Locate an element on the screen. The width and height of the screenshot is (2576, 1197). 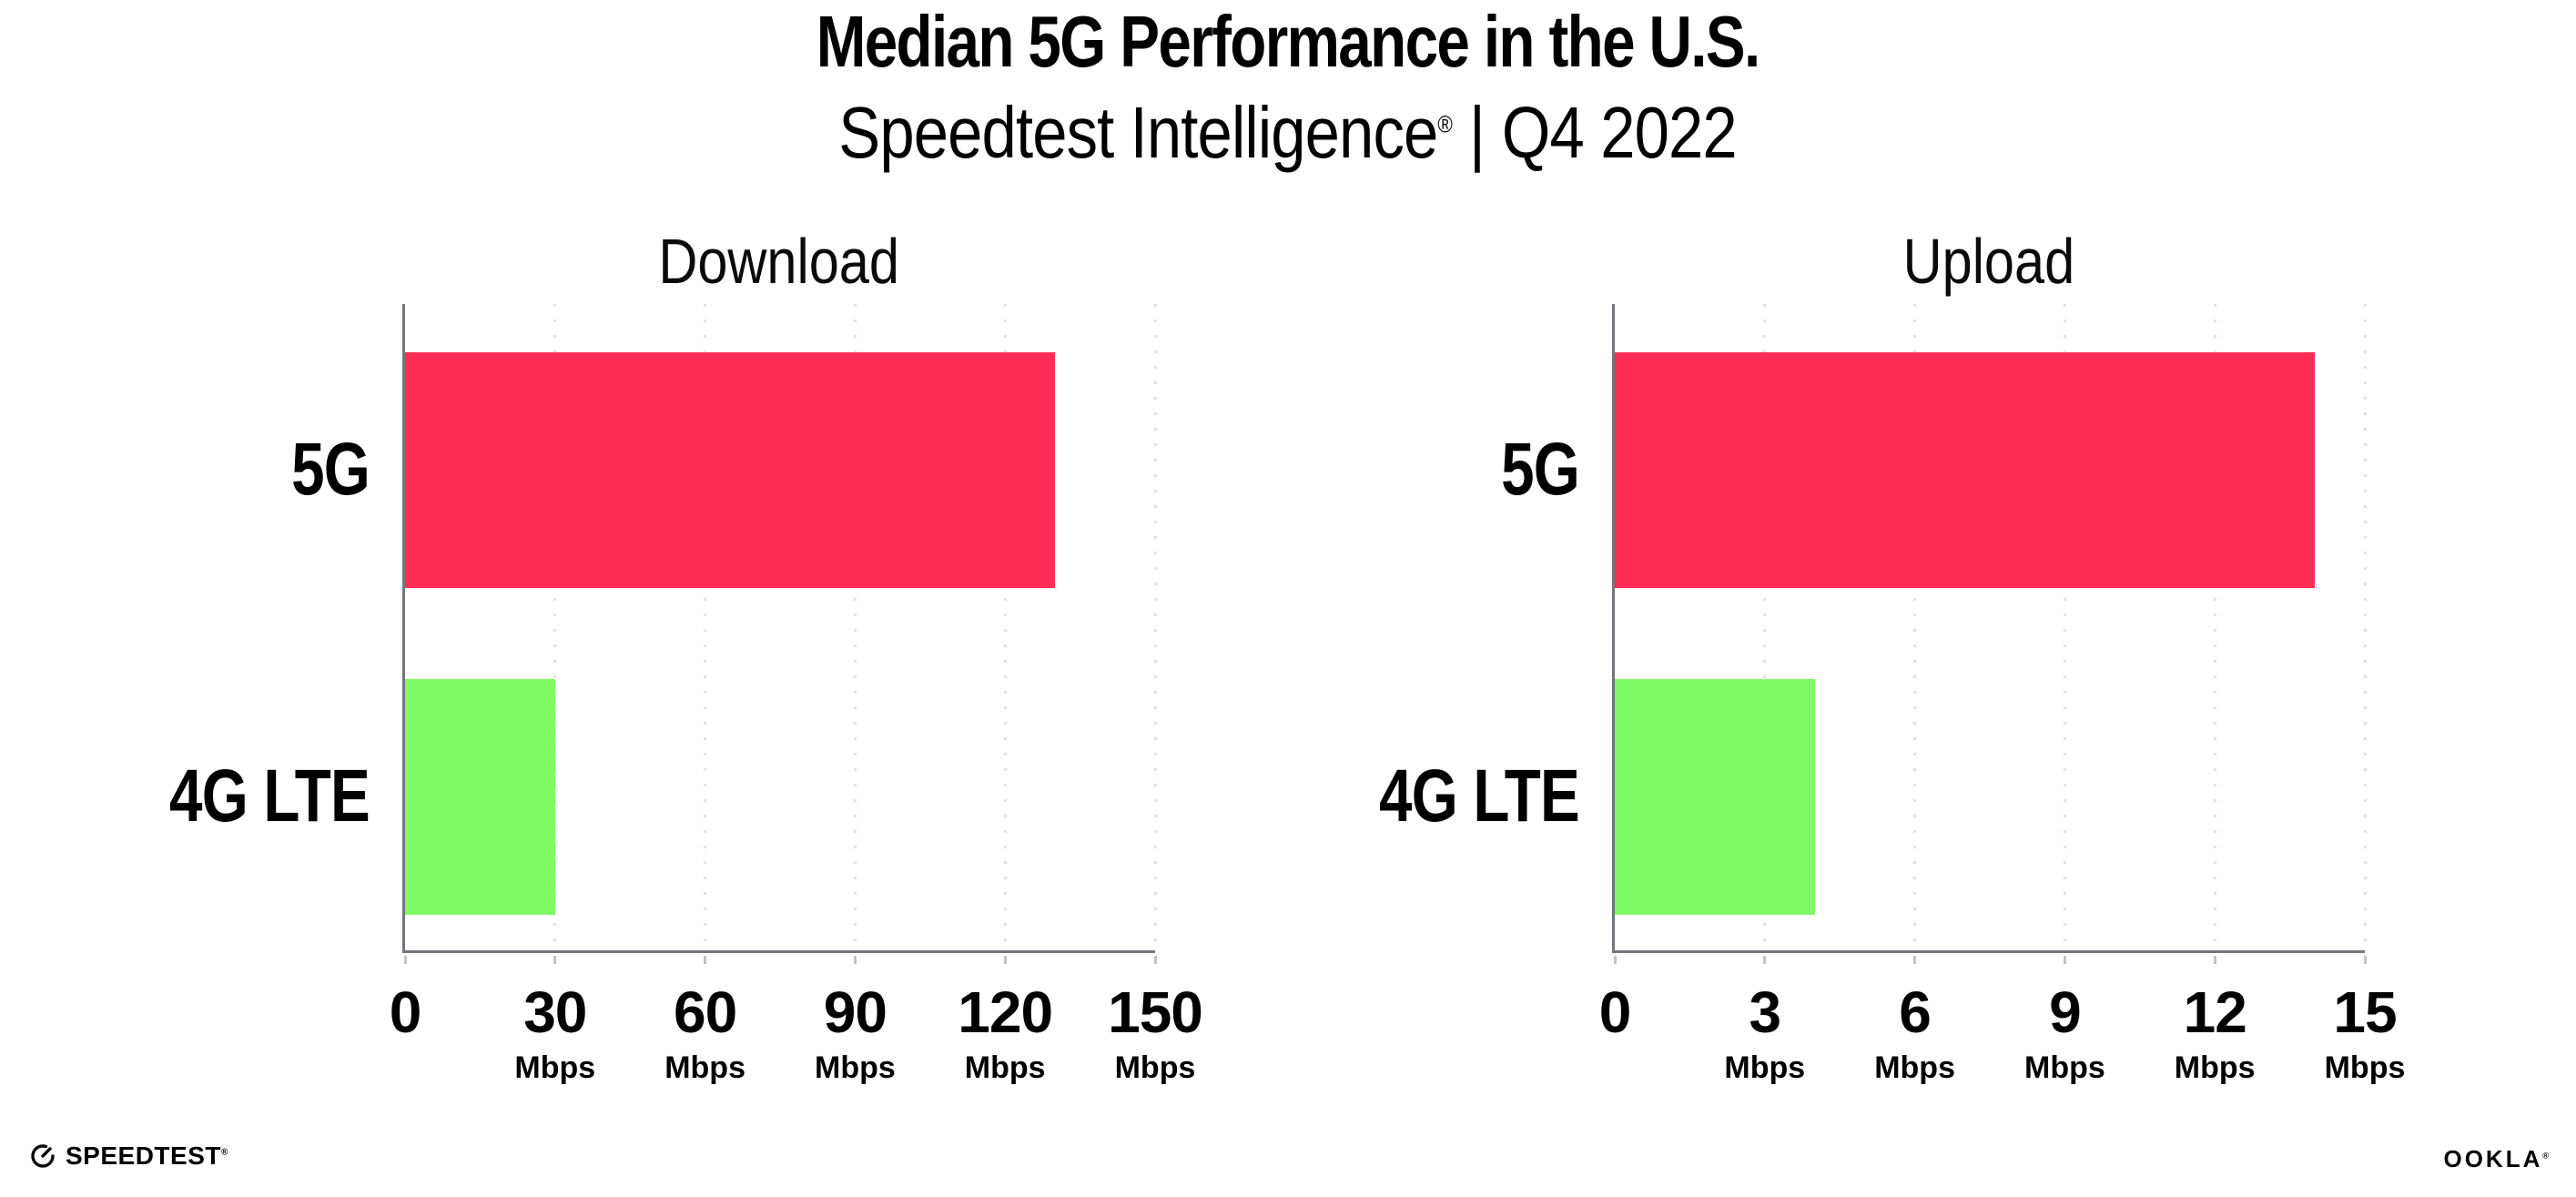
speedtest-logo: SPEEDTEST® is located at coordinates (128, 1156).